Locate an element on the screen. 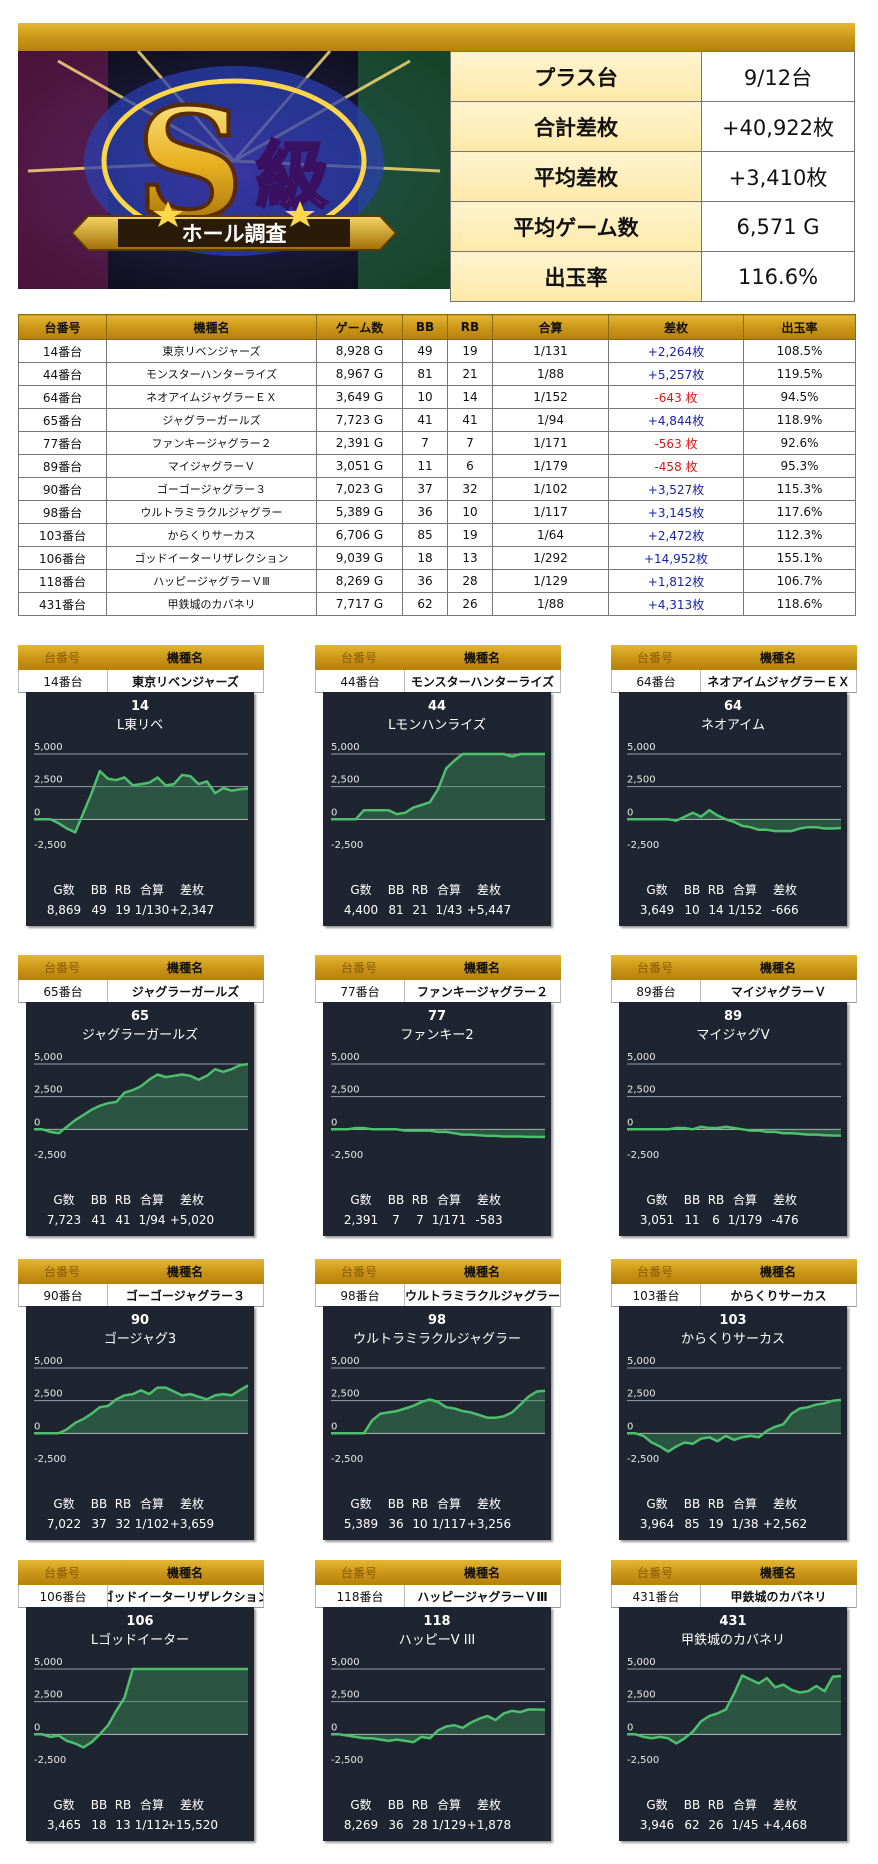  stat-value: 26 is located at coordinates (715, 1825).